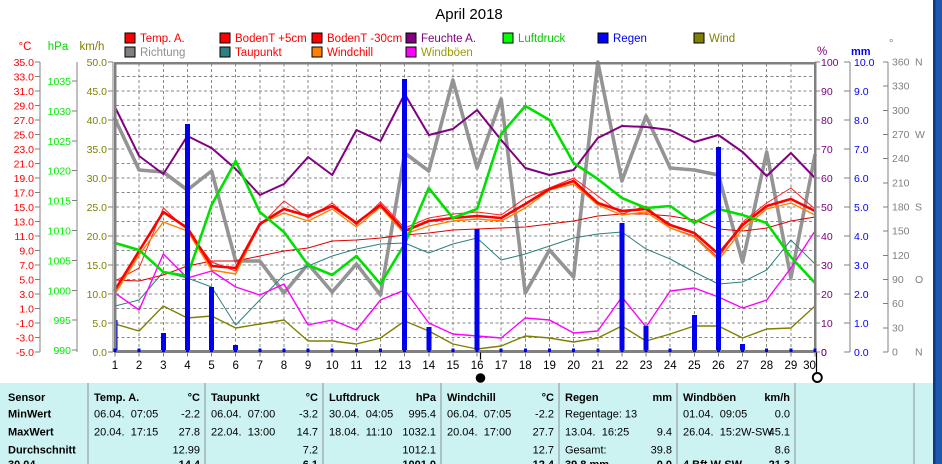 The image size is (942, 464). What do you see at coordinates (24, 107) in the screenshot?
I see `svg-text: 29.0` at bounding box center [24, 107].